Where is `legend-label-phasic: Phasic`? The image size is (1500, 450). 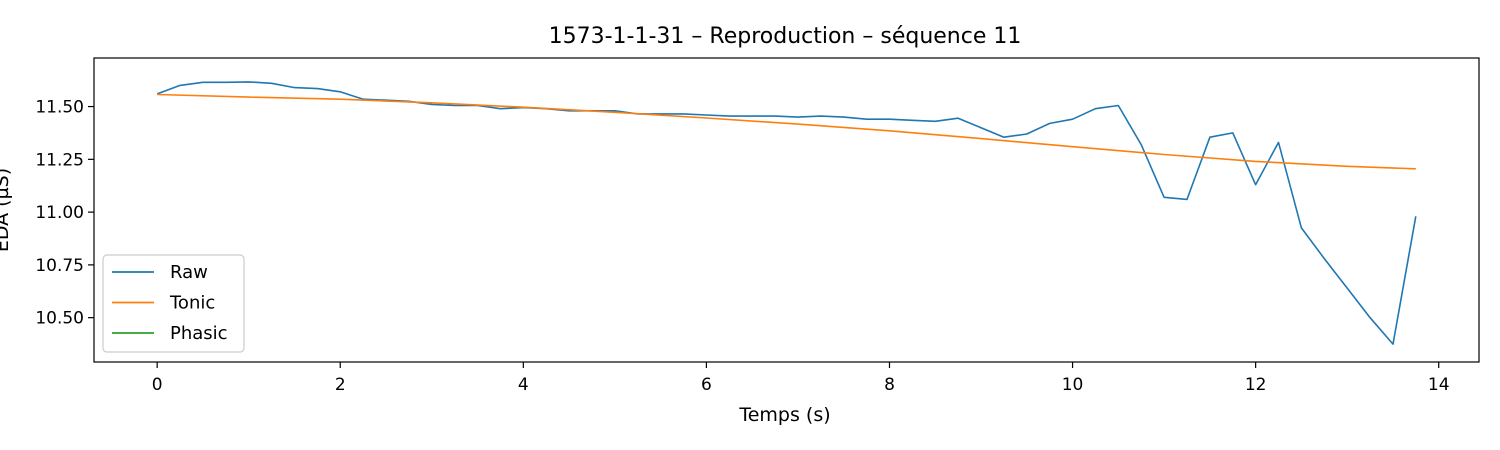
legend-label-phasic: Phasic is located at coordinates (199, 333).